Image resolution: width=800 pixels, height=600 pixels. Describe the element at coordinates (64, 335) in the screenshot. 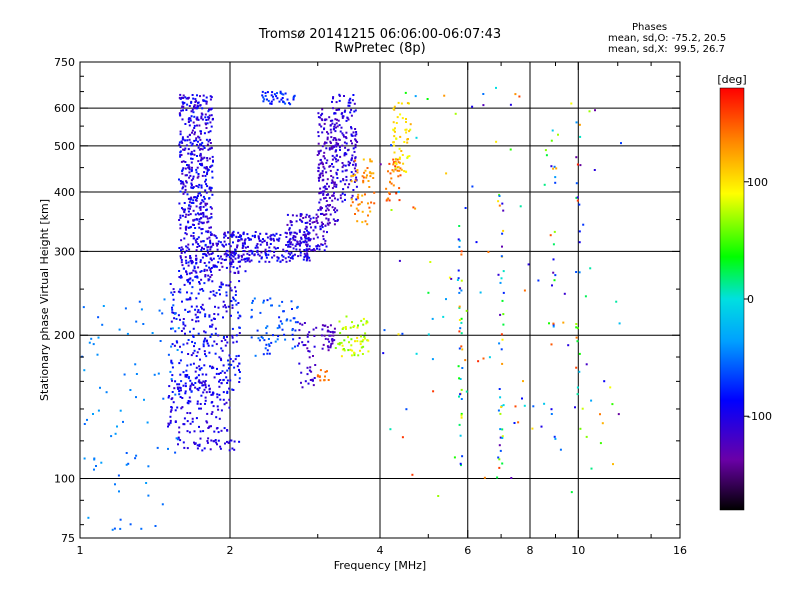

I see `y-tick-label: 200` at that location.